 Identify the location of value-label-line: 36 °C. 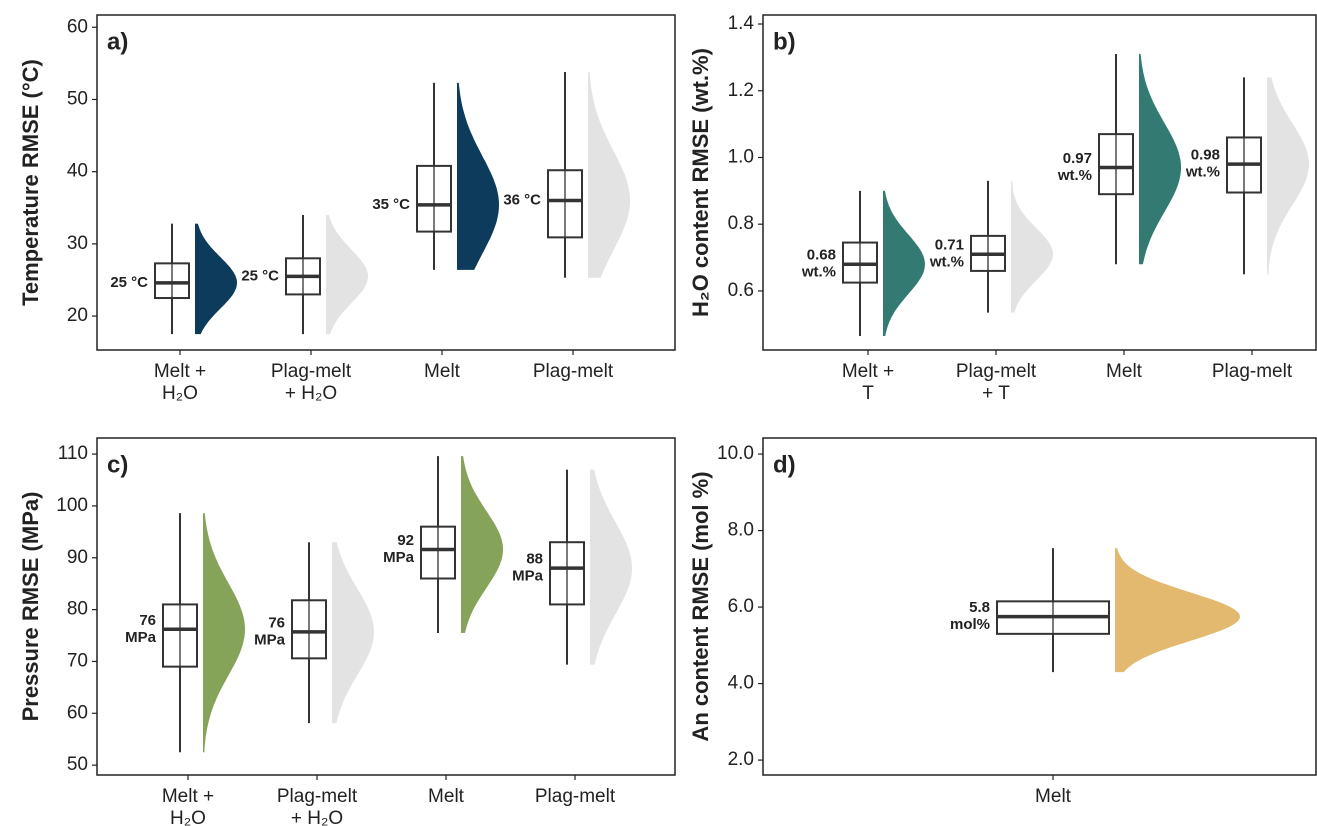
(522, 200).